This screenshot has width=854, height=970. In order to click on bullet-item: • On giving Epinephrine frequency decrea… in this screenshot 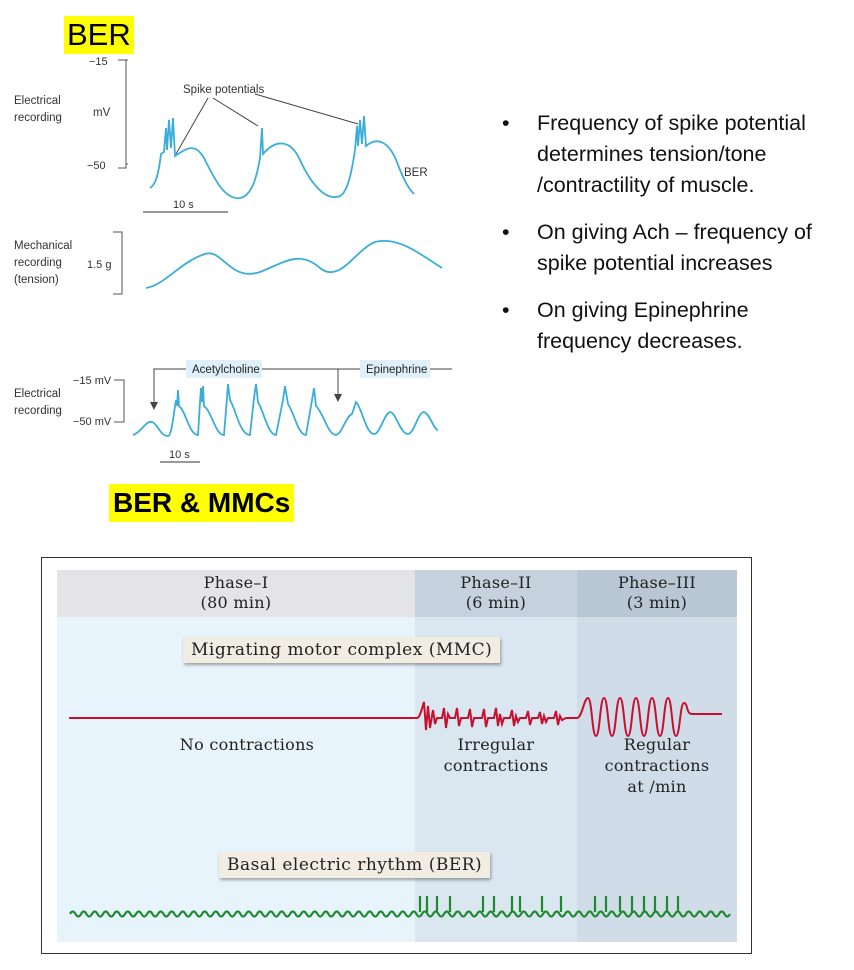, I will do `click(674, 326)`.